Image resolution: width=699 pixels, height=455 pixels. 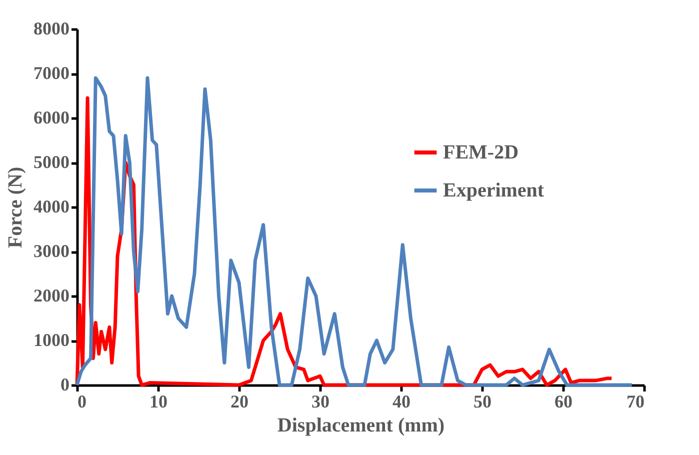 What do you see at coordinates (52, 340) in the screenshot?
I see `y-tick-label: 1000` at bounding box center [52, 340].